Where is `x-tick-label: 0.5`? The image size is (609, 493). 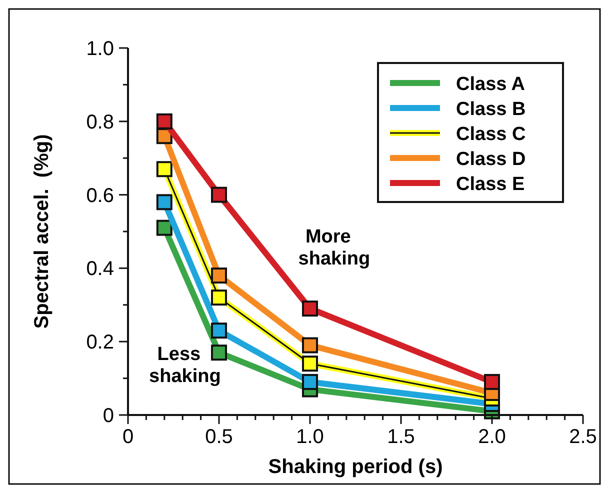 x-tick-label: 0.5 is located at coordinates (219, 437).